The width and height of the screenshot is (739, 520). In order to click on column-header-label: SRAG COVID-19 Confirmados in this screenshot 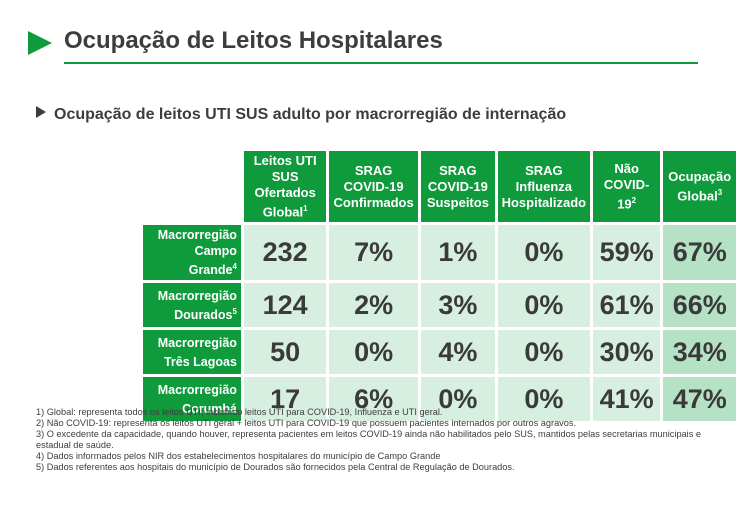, I will do `click(373, 186)`.